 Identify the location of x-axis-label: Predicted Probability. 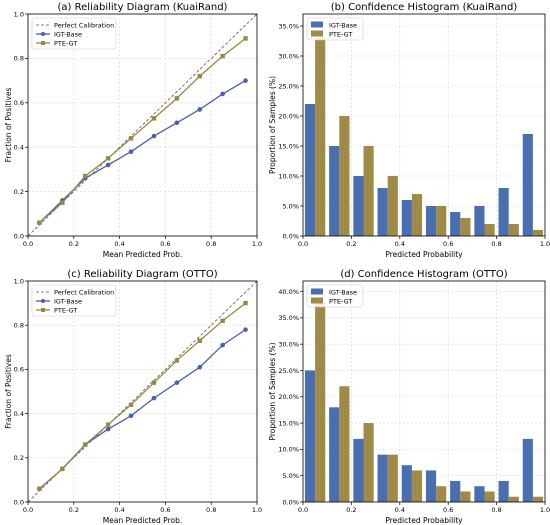
(424, 520).